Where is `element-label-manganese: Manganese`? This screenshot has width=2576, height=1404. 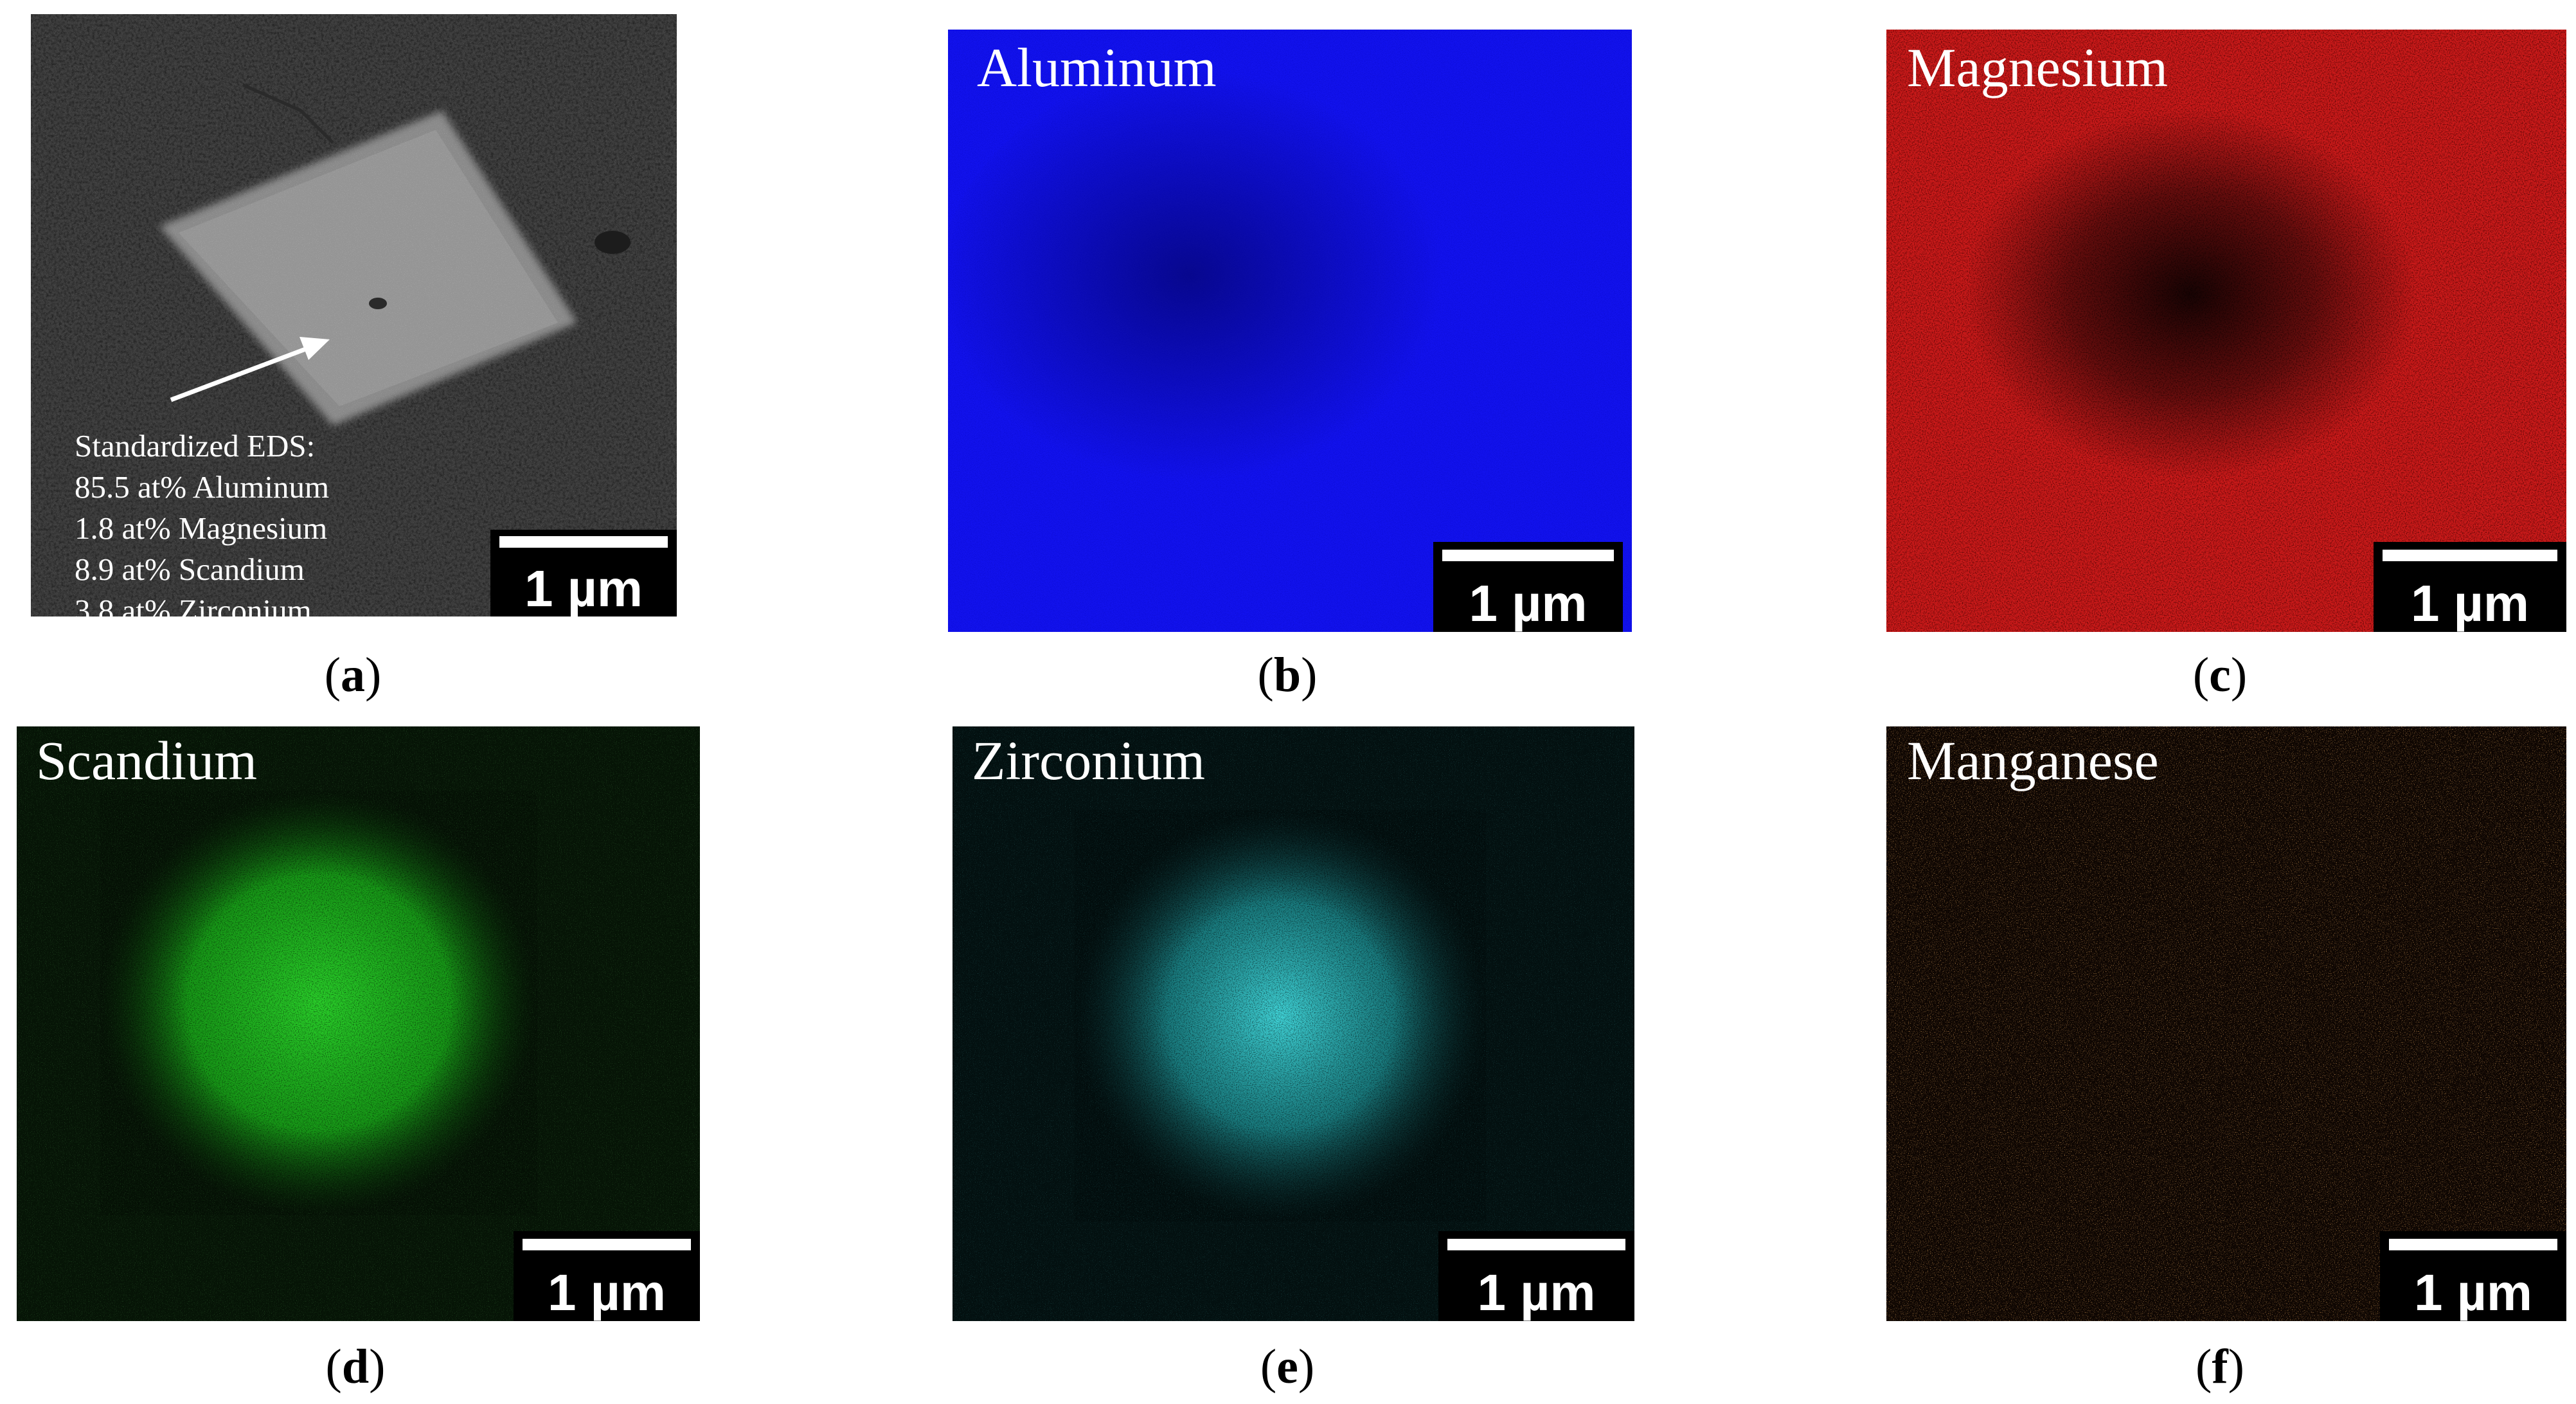 element-label-manganese: Manganese is located at coordinates (2033, 760).